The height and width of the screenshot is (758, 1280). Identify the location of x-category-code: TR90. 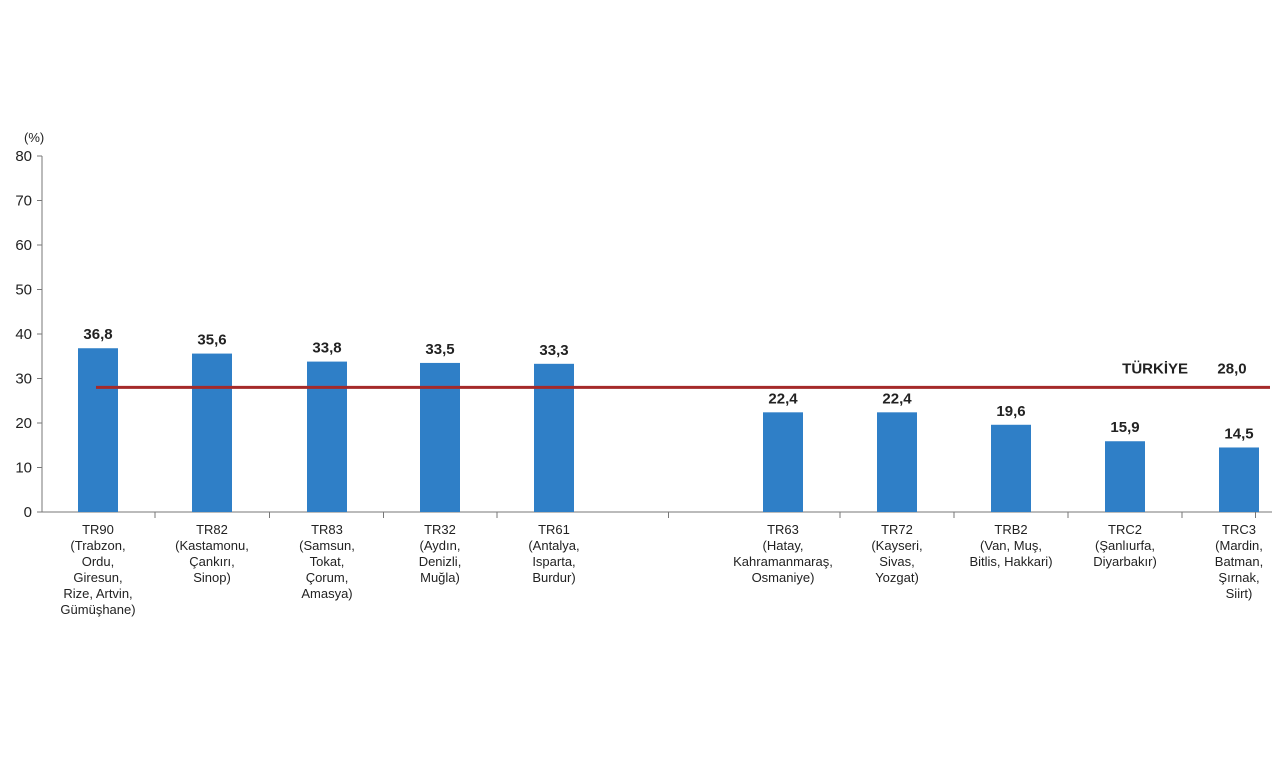
(98, 529).